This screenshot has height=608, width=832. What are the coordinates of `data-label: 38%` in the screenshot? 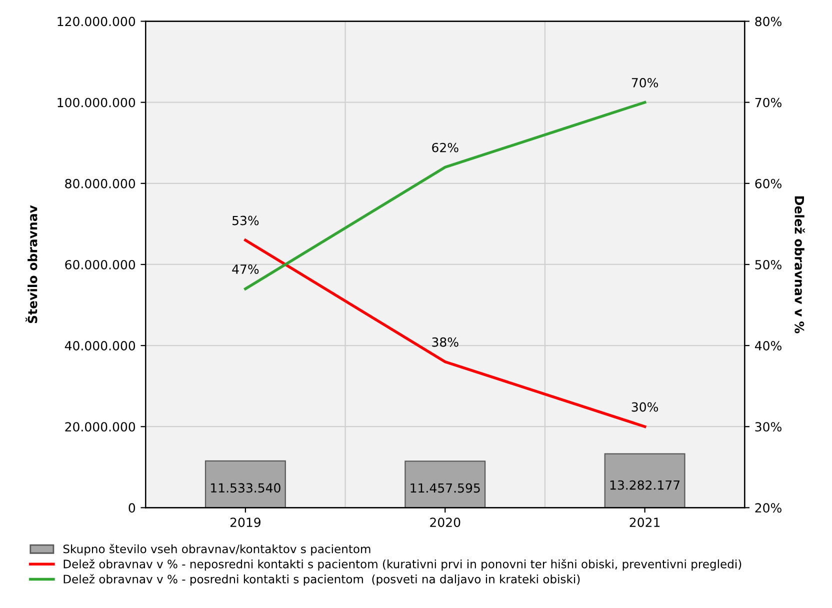 It's located at (445, 342).